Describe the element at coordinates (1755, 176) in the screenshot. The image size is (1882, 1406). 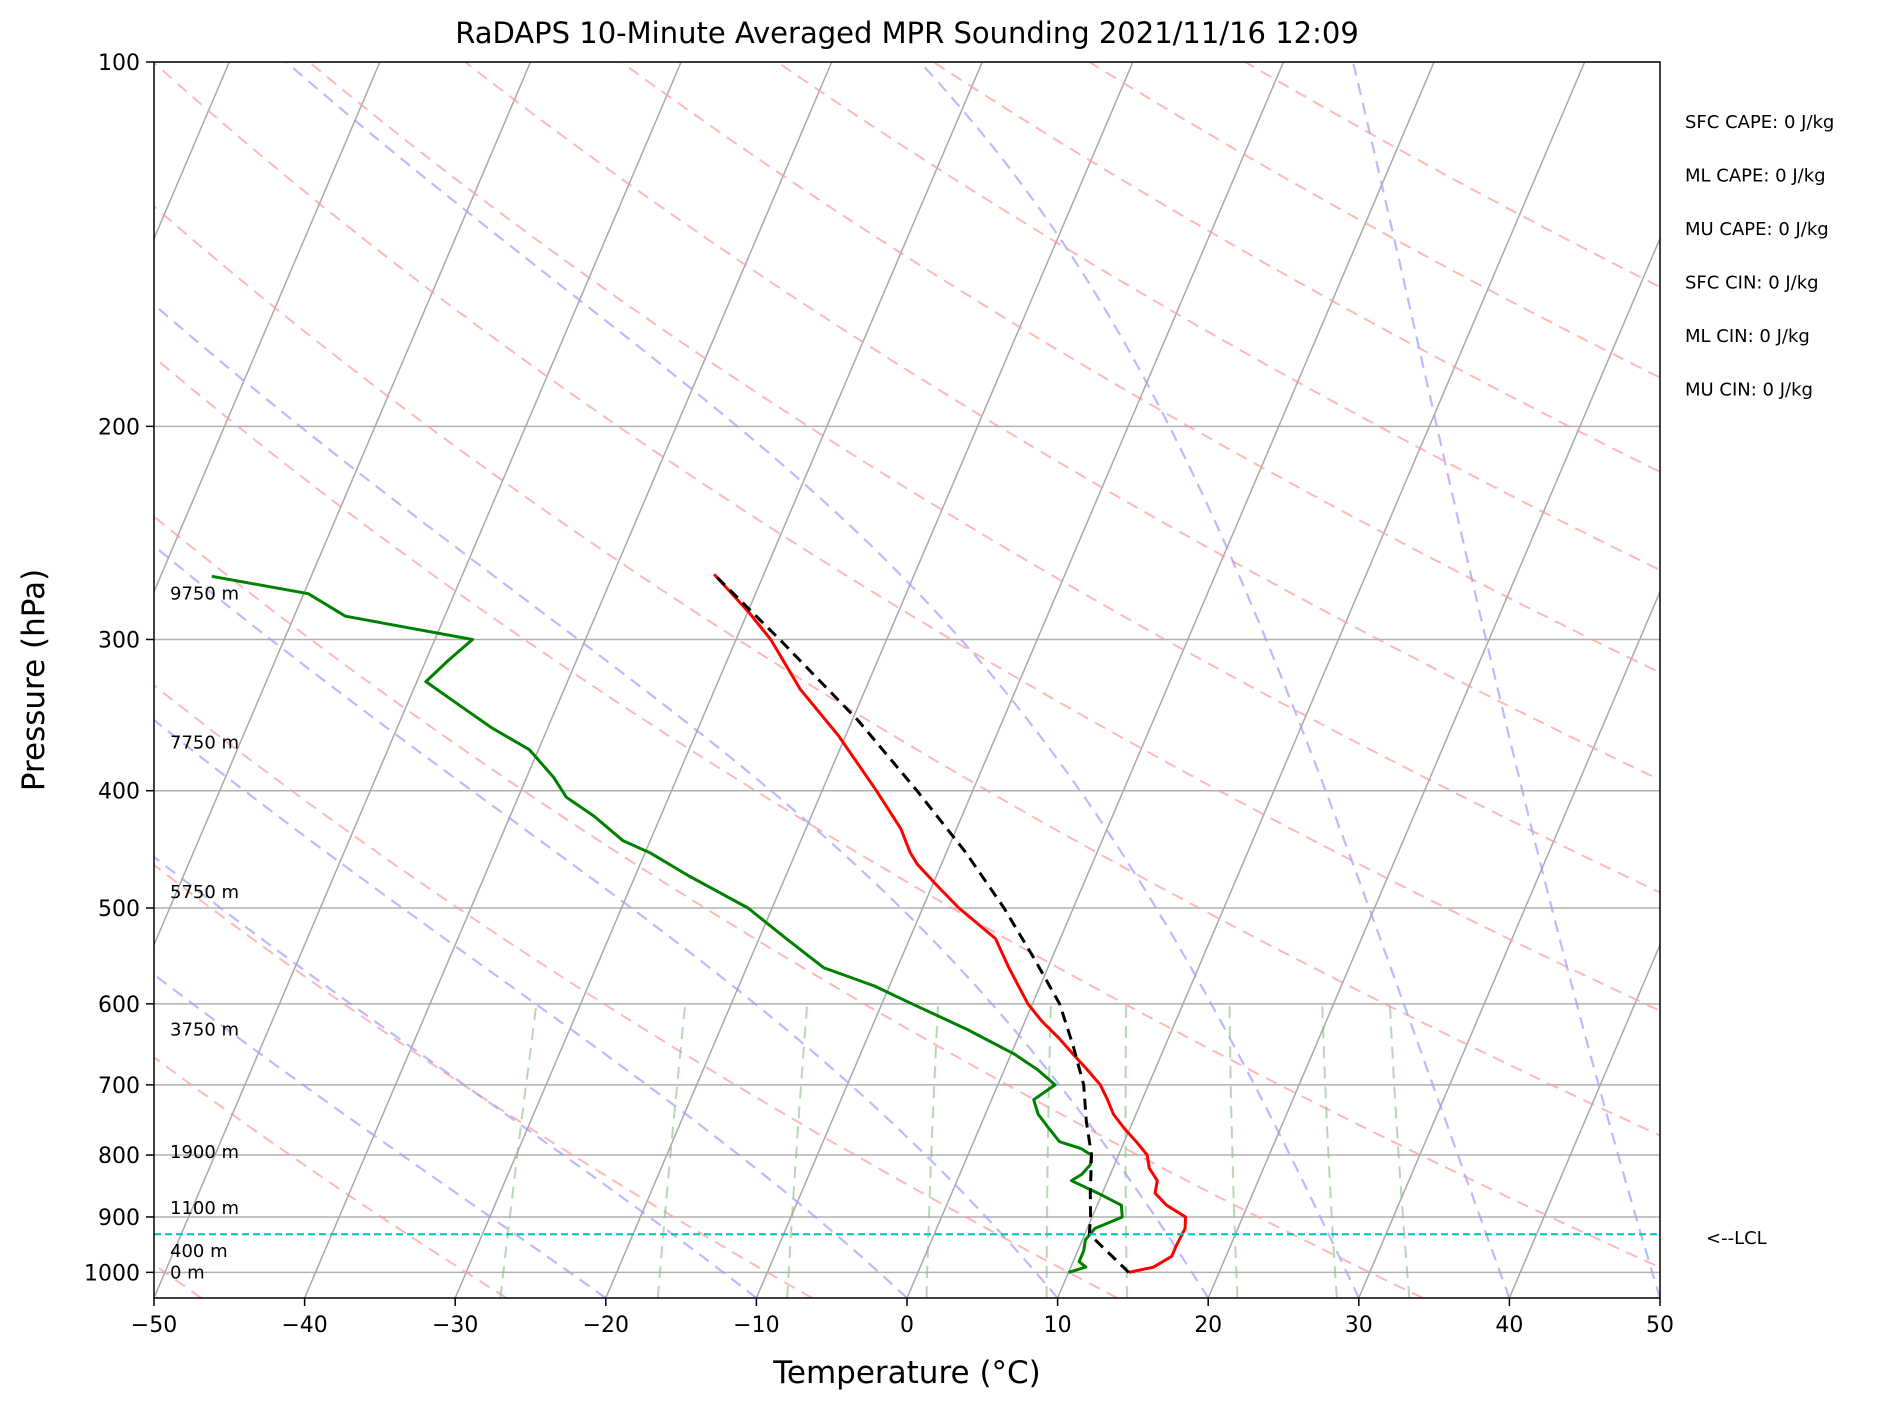
I see `stat-label: ML CAPE: 0 J/kg` at that location.